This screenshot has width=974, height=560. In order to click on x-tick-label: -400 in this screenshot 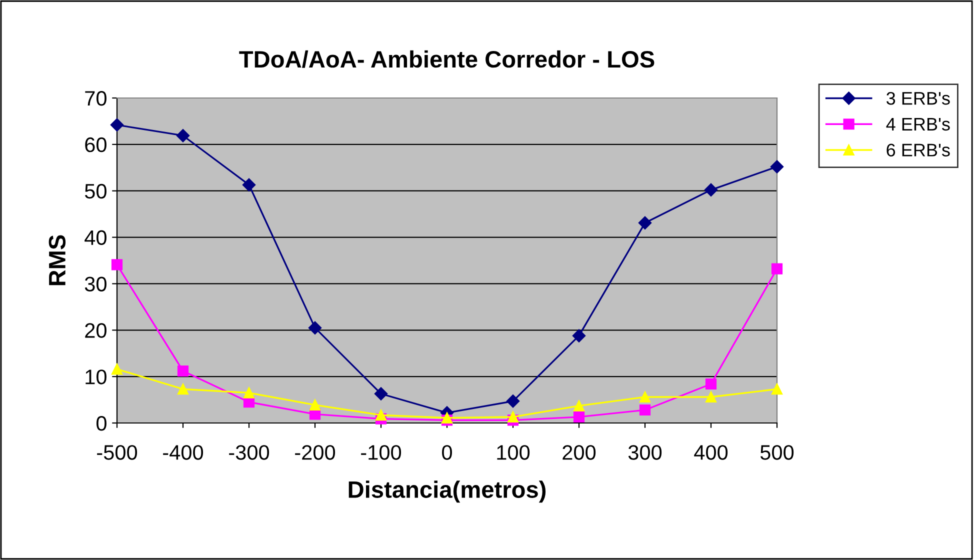, I will do `click(183, 452)`.